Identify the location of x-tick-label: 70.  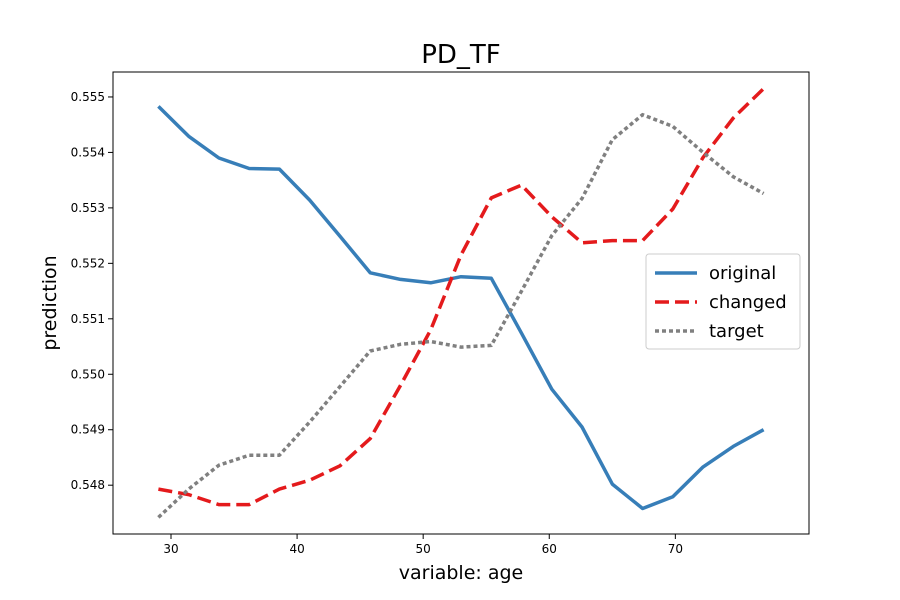
(675, 549).